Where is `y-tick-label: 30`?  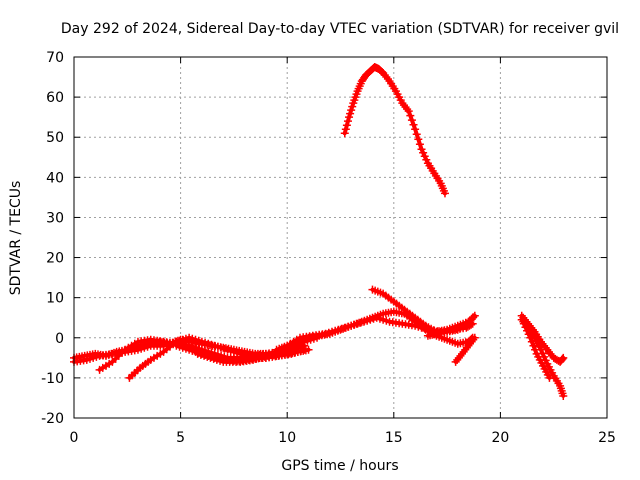 y-tick-label: 30 is located at coordinates (55, 218).